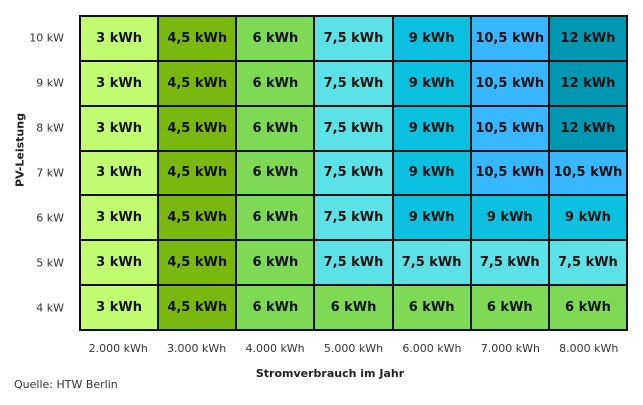 The height and width of the screenshot is (405, 643). What do you see at coordinates (589, 348) in the screenshot?
I see `x-tick-label: 8.000 kWh` at bounding box center [589, 348].